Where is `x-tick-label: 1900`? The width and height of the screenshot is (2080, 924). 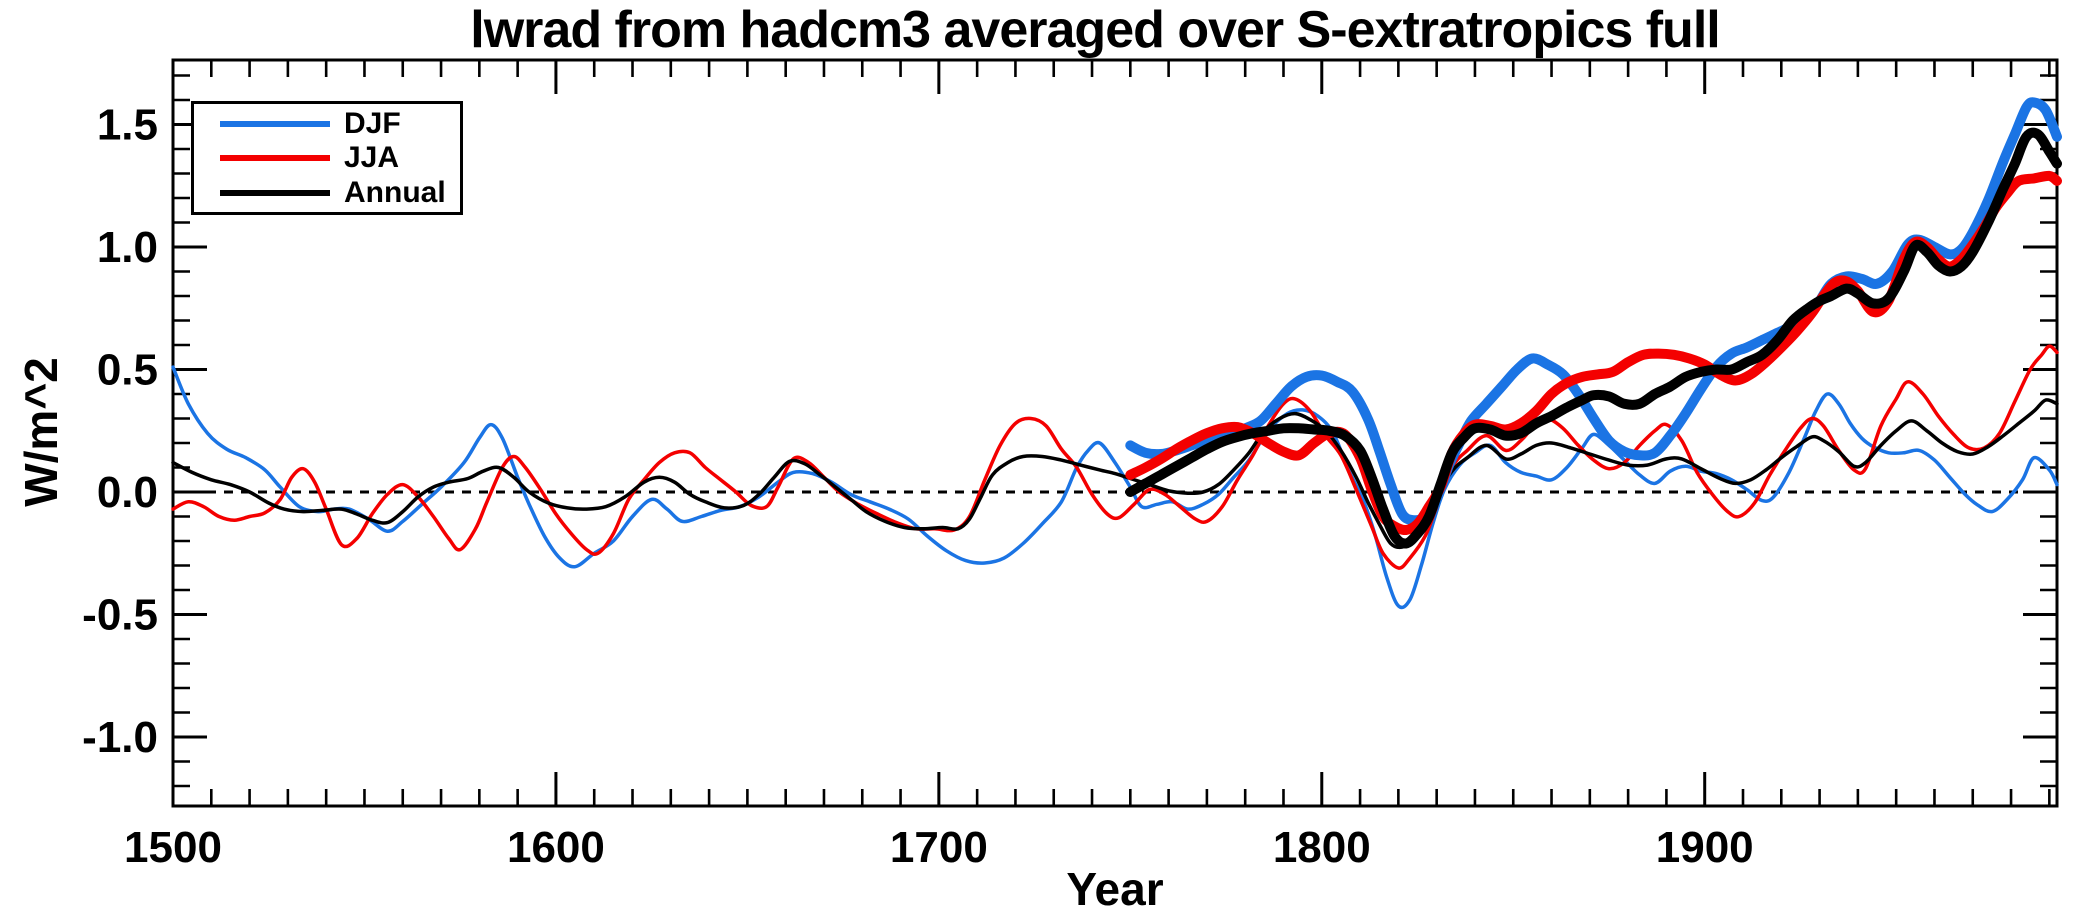
x-tick-label: 1900 is located at coordinates (1705, 847).